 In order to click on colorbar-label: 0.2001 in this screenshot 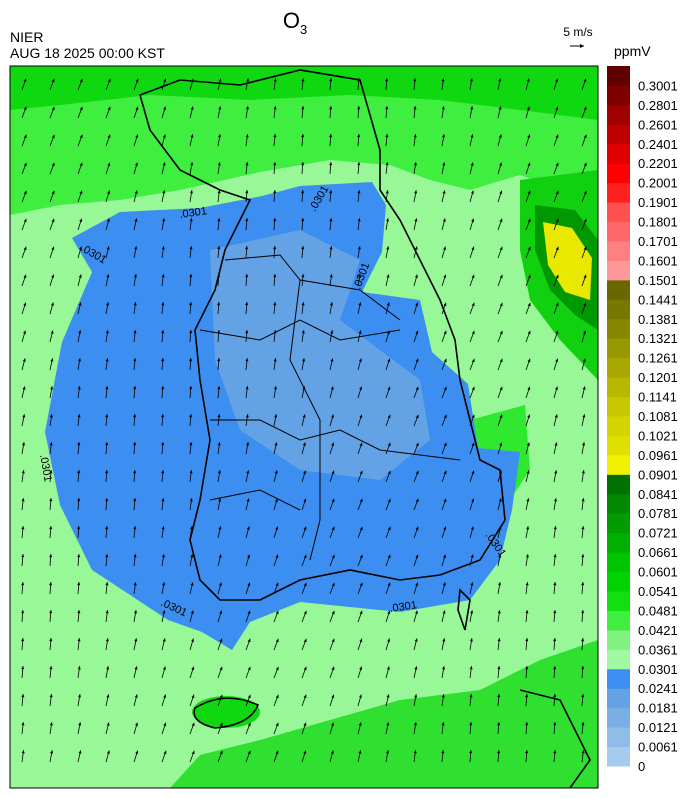, I will do `click(658, 183)`.